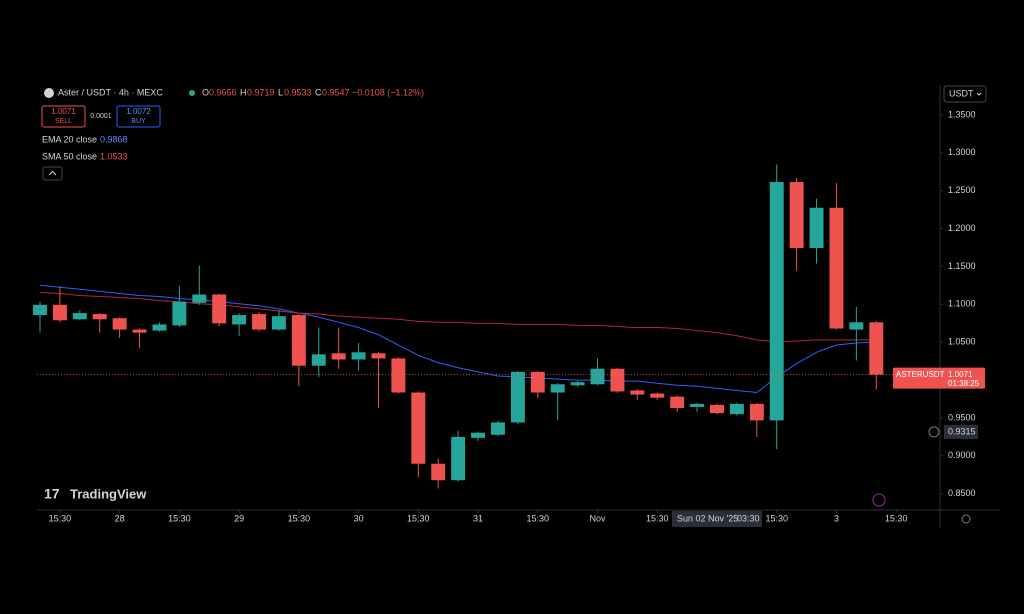 The image size is (1024, 614). Describe the element at coordinates (961, 93) in the screenshot. I see `currency-label: USDT` at that location.